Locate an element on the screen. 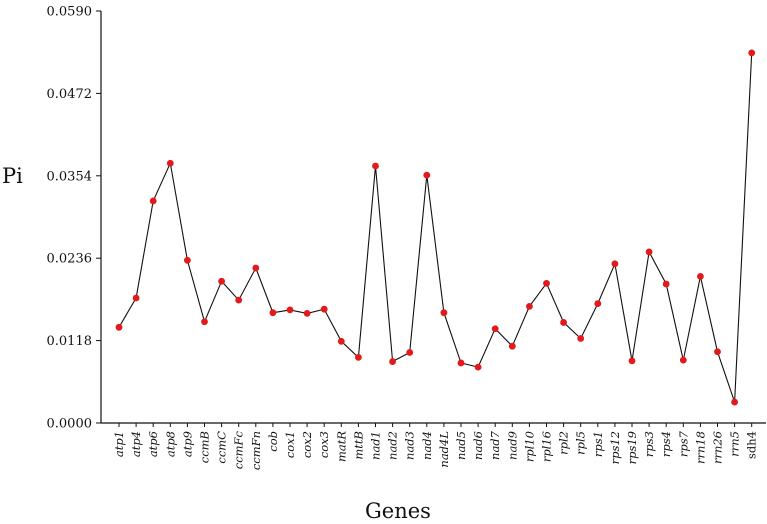 The width and height of the screenshot is (767, 524). x-tick-label: ccmFc is located at coordinates (239, 449).